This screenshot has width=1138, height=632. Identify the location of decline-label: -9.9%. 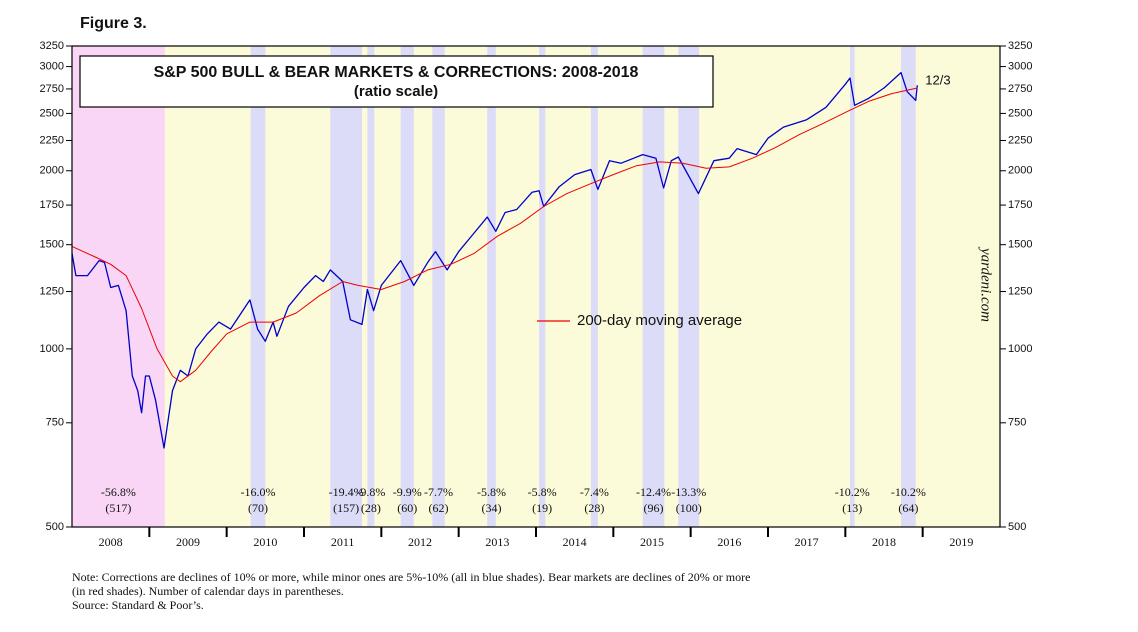
(407, 492).